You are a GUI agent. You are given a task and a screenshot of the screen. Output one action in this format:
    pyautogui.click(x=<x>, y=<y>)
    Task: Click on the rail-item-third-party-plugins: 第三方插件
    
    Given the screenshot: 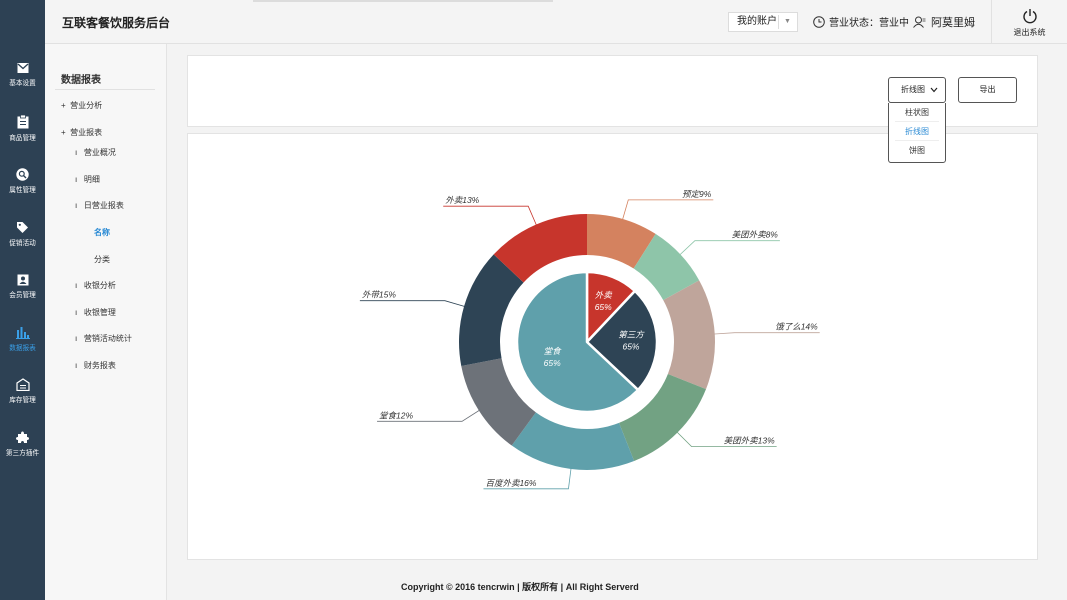 What is the action you would take?
    pyautogui.click(x=22, y=451)
    